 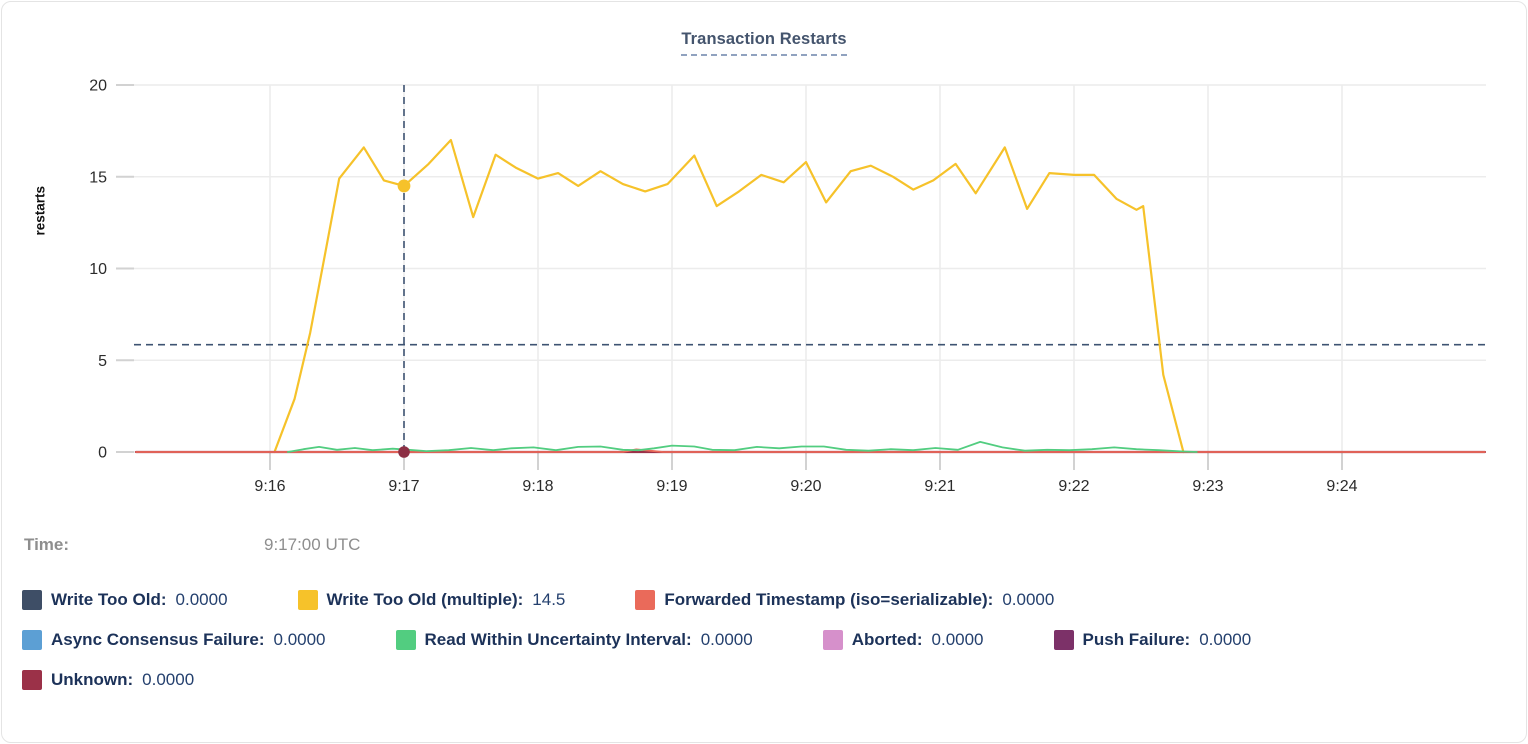 I want to click on x-tick-label: 9:22, so click(x=1073, y=486).